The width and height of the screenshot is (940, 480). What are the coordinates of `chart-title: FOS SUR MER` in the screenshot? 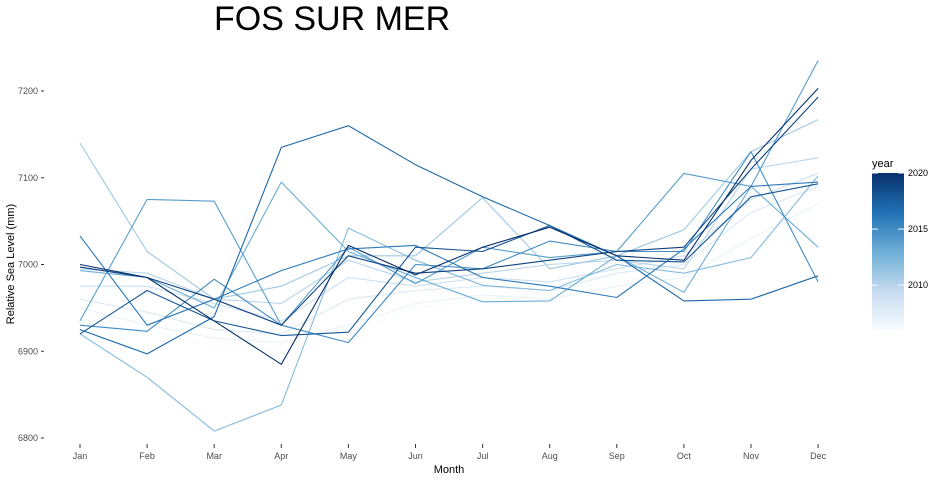 It's located at (332, 19).